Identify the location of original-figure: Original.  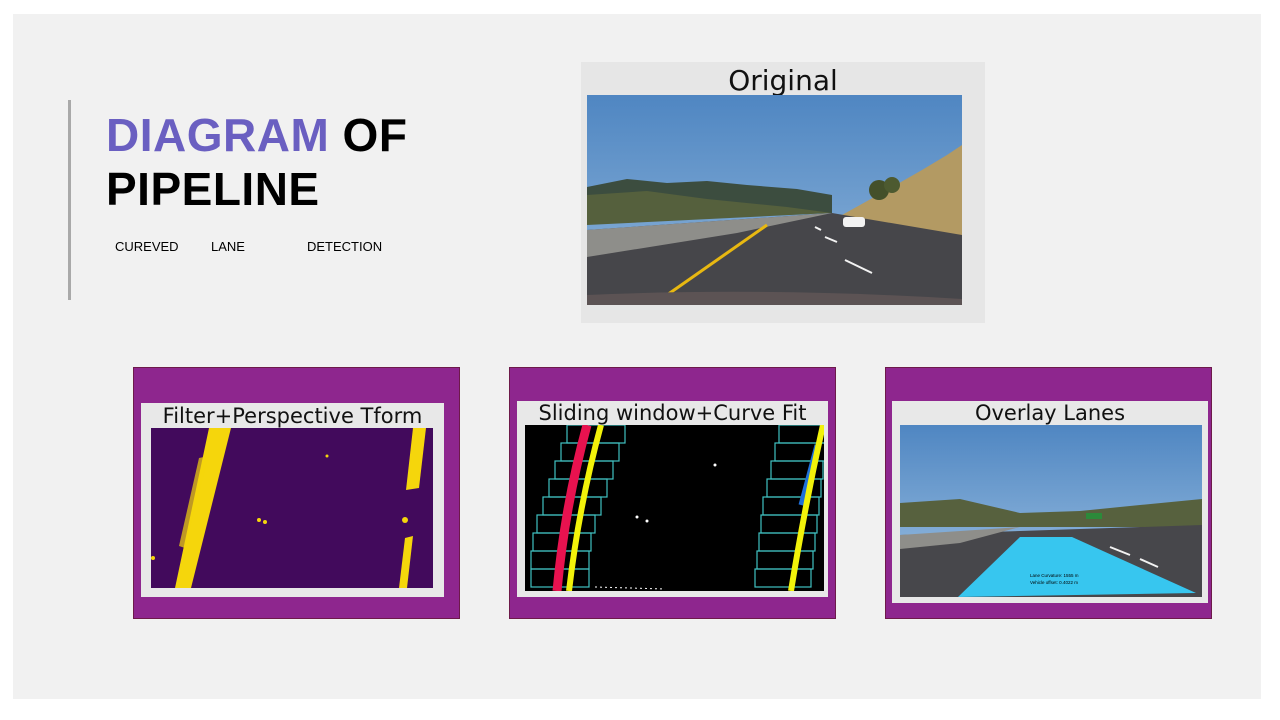
(783, 192).